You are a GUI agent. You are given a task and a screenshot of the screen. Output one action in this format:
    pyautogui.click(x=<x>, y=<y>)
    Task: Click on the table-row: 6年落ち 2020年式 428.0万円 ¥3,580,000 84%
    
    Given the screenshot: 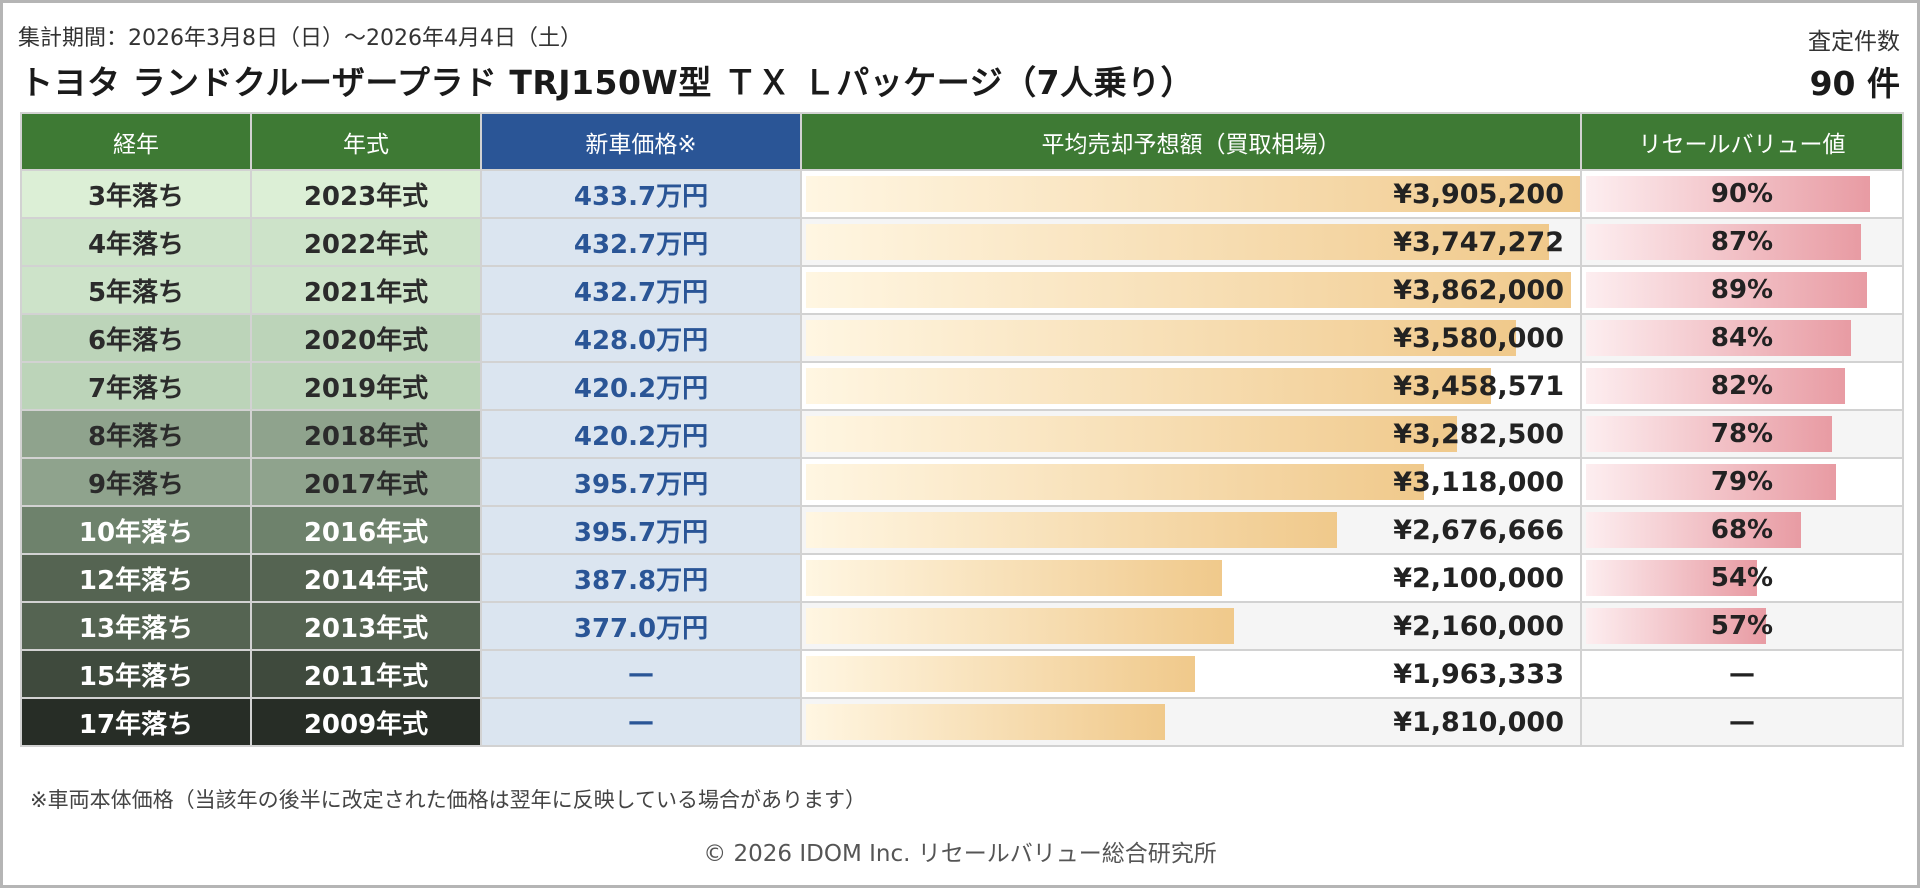 What is the action you would take?
    pyautogui.click(x=962, y=338)
    